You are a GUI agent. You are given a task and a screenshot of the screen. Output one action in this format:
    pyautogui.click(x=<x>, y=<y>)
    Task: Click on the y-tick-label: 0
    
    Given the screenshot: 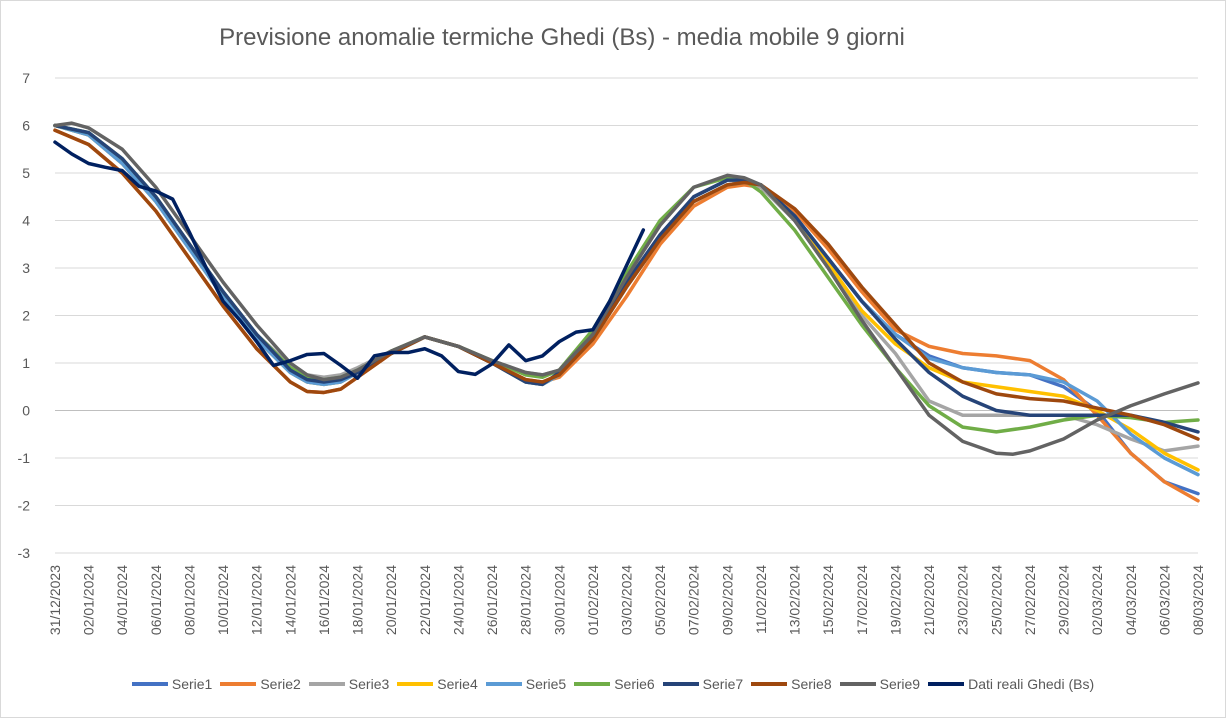 What is the action you would take?
    pyautogui.click(x=26, y=411)
    